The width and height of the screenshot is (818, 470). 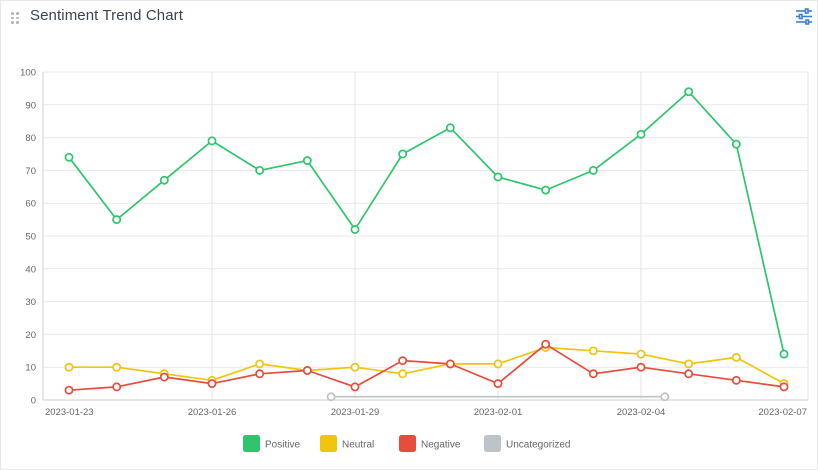 I want to click on x-tick-label: 2023-02-01, so click(x=498, y=412).